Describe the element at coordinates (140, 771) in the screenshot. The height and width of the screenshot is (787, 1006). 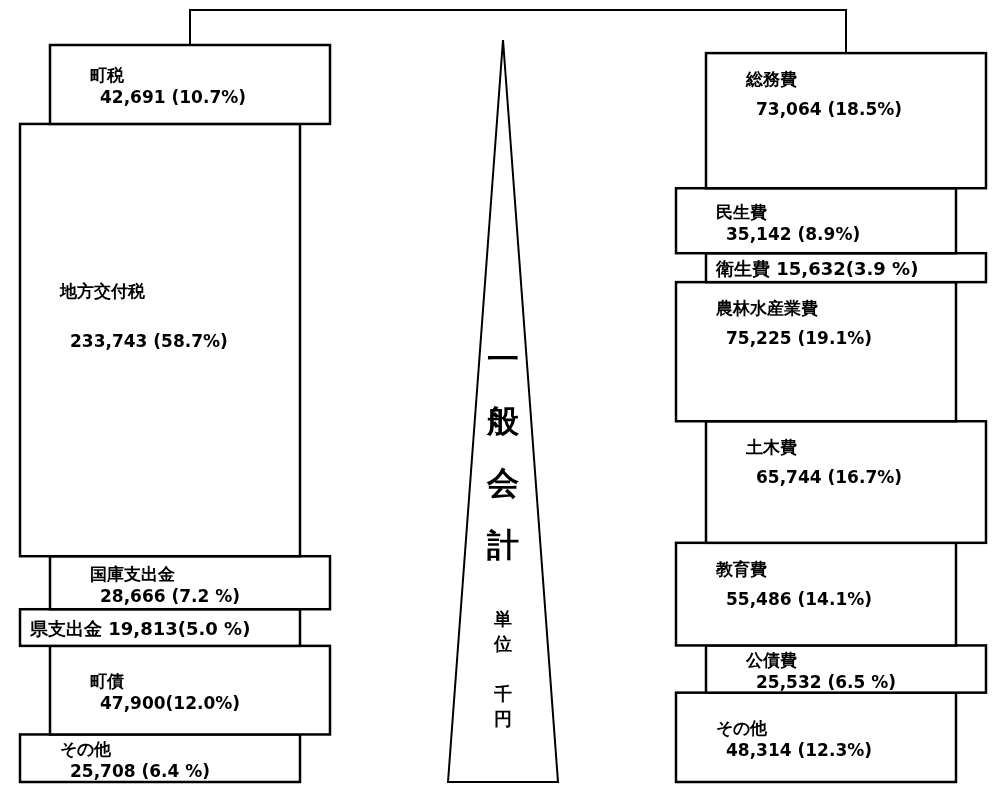
I see `data-label: 25,708 (6.4 %)` at that location.